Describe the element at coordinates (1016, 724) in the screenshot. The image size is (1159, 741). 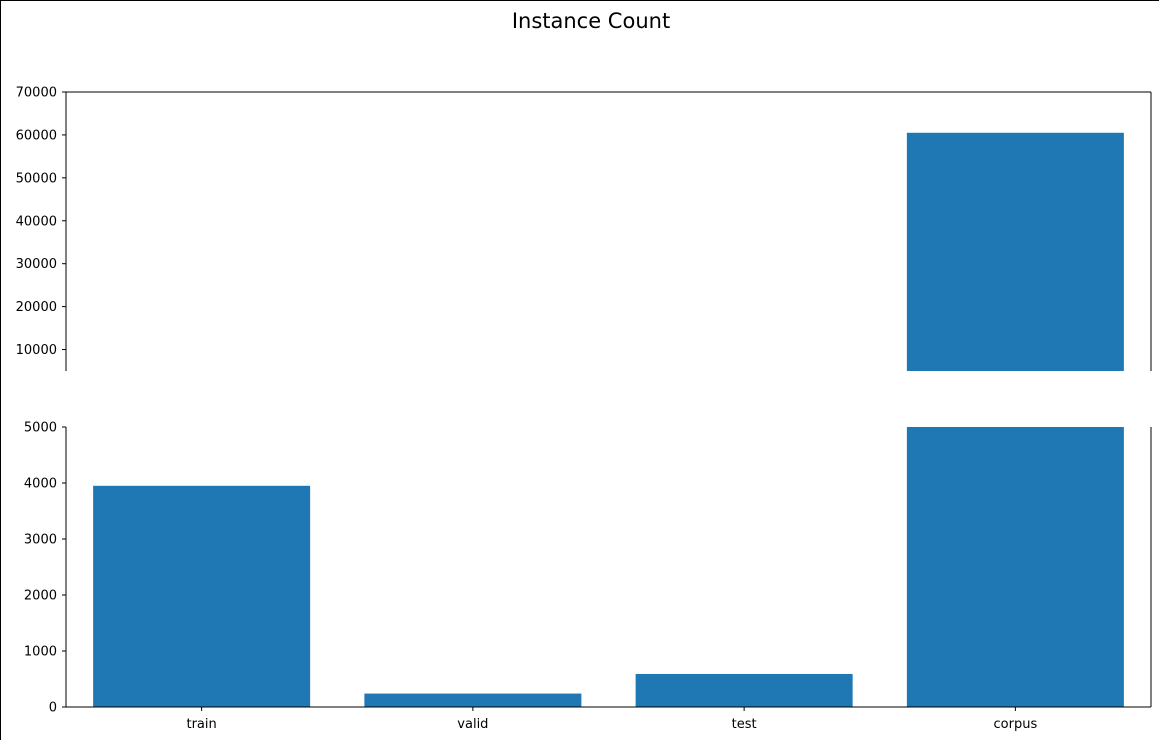
I see `x-tick-label-corpus: corpus` at that location.